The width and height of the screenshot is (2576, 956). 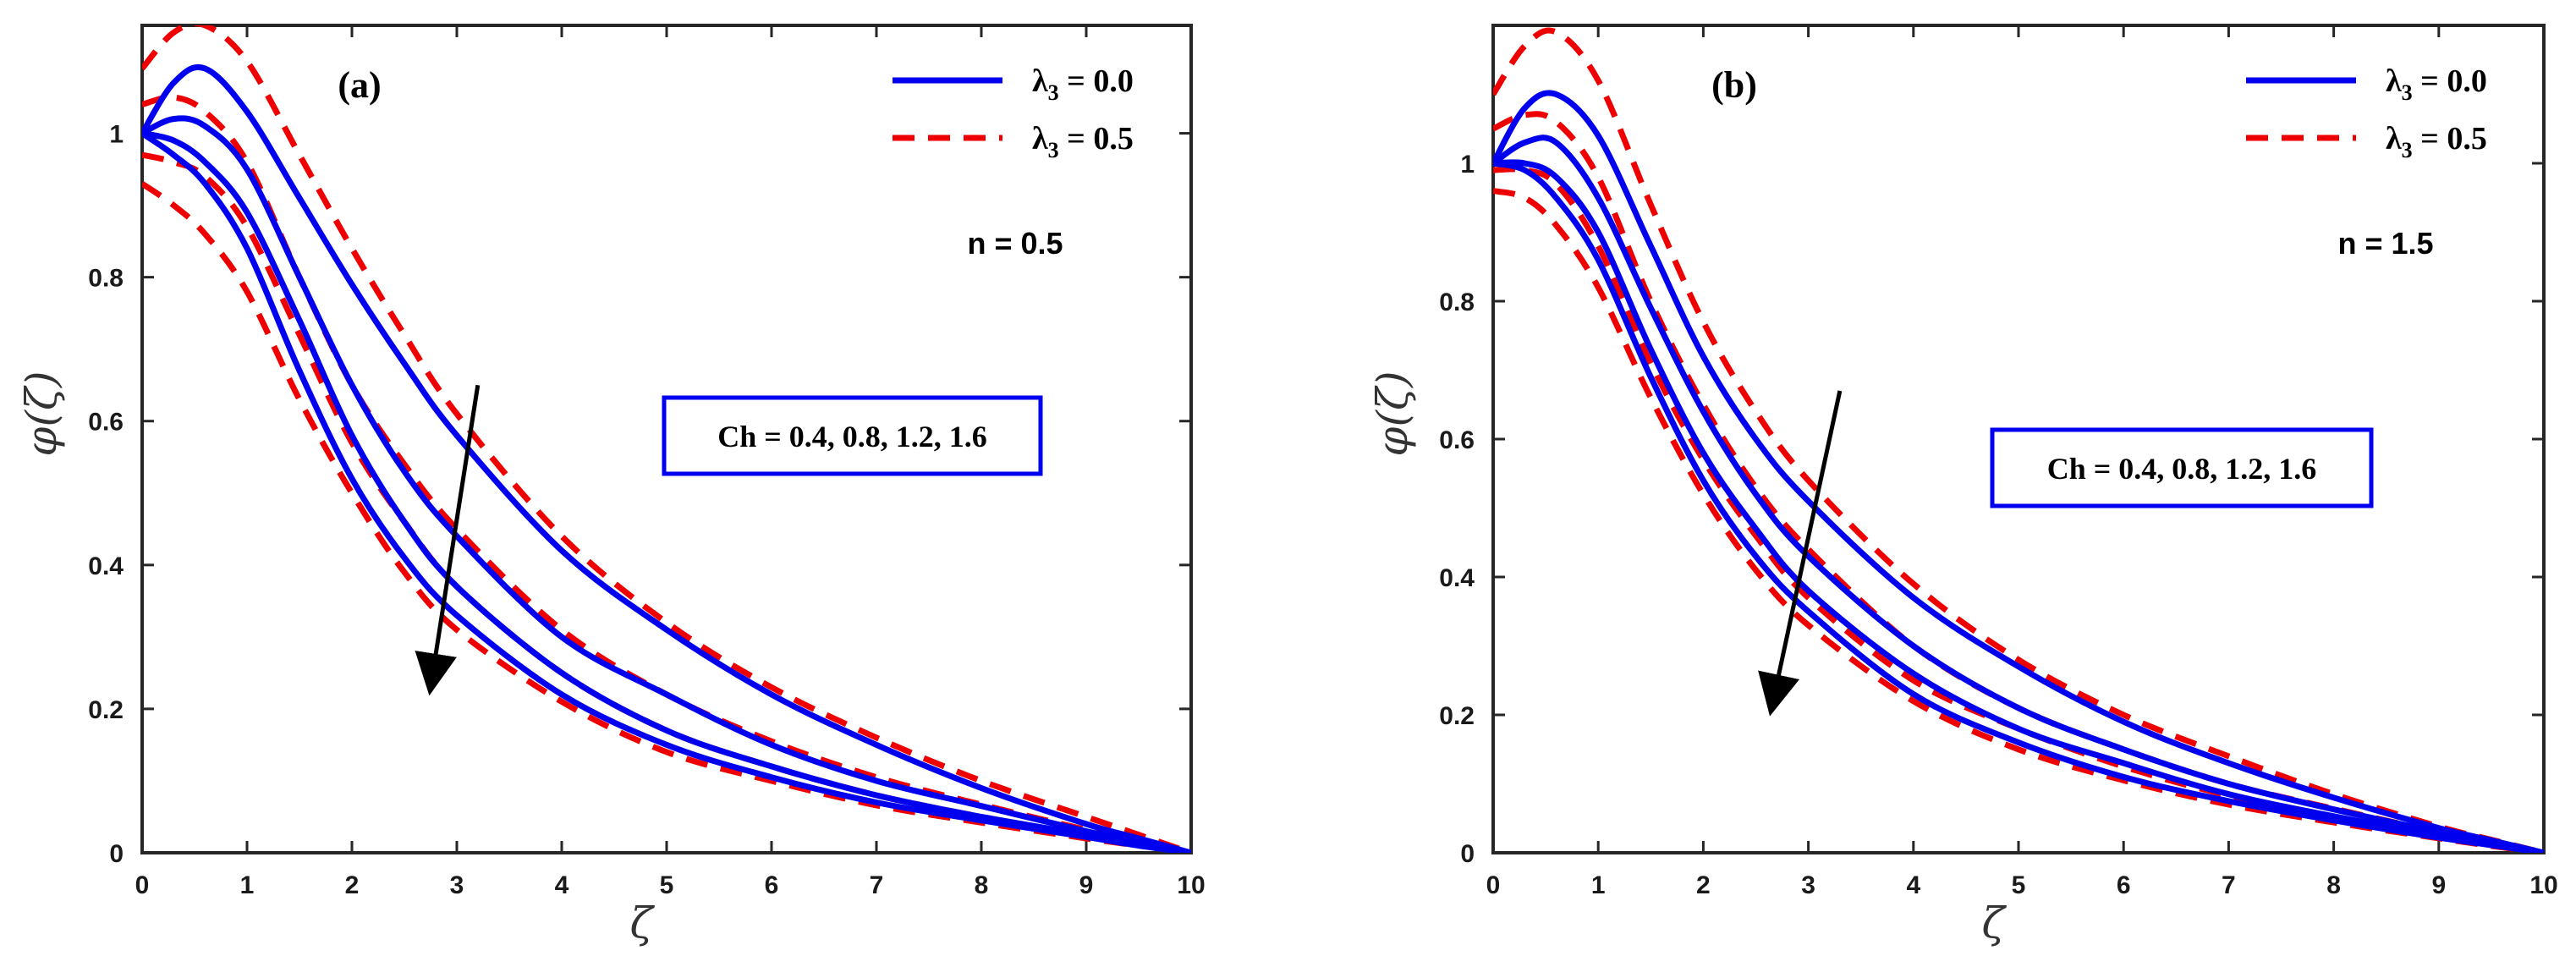 I want to click on parameter-text: n = 0.5, so click(x=1015, y=243).